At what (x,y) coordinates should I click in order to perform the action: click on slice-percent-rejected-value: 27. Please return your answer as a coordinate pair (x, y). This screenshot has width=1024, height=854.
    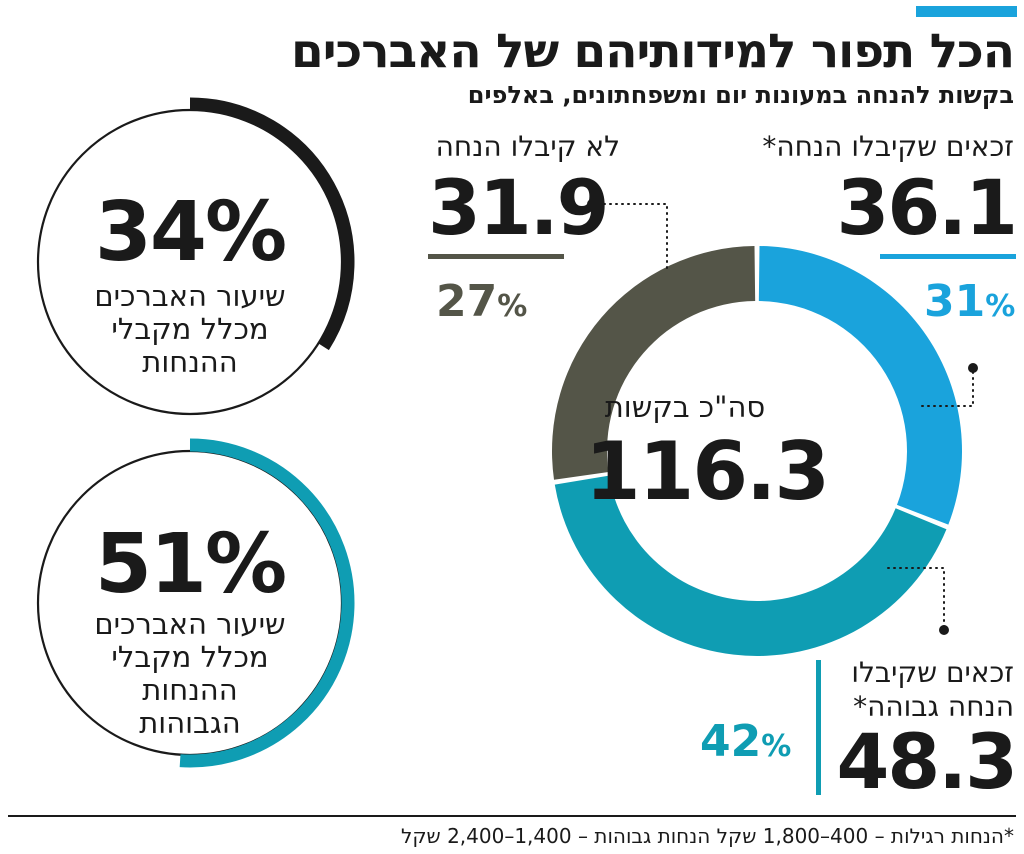
    Looking at the image, I should click on (467, 301).